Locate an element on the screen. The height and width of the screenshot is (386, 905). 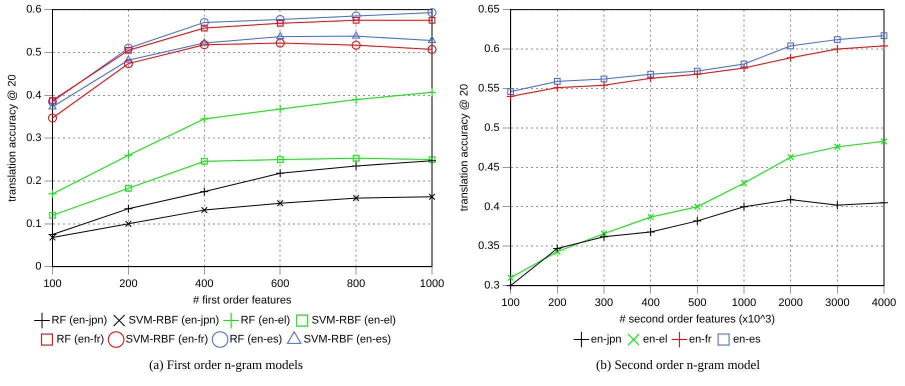
y-tick-label: 0.1 is located at coordinates (34, 224).